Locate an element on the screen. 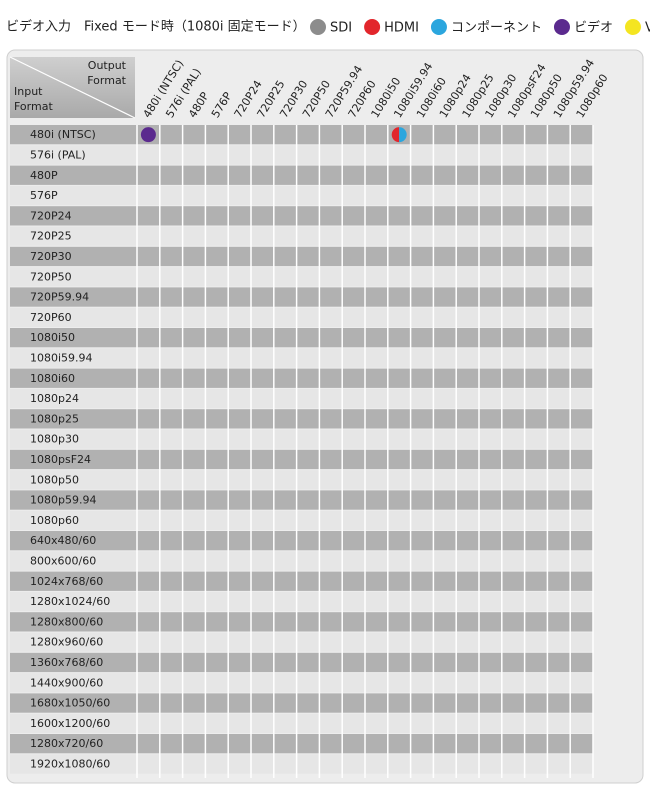 This screenshot has width=650, height=791. corner-diagonal is located at coordinates (72, 87).